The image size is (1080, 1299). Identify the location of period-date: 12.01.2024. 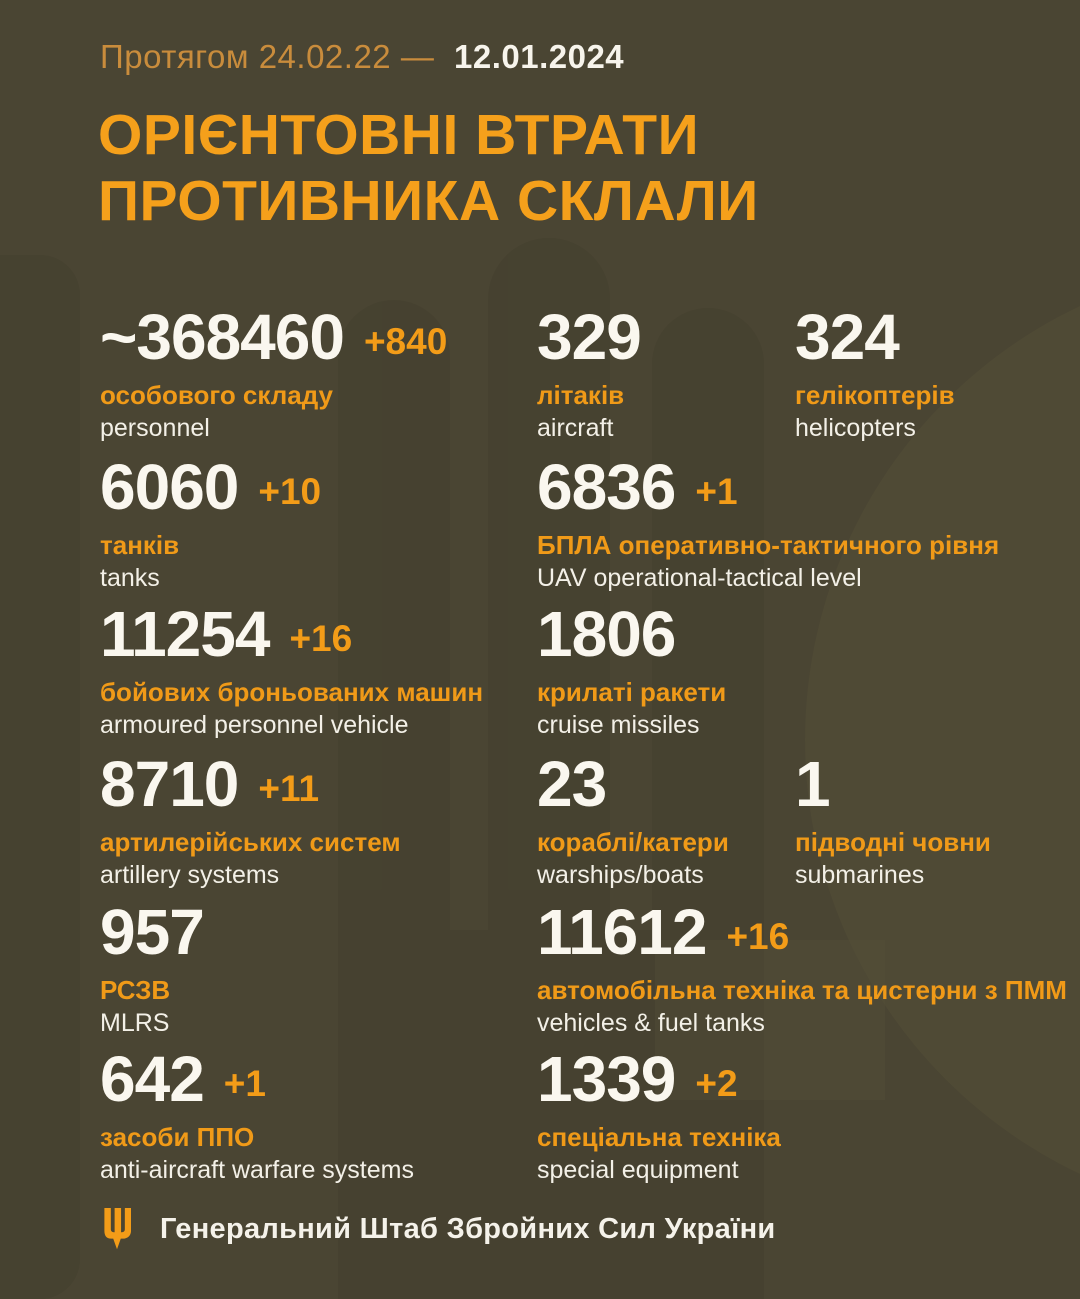
(539, 56).